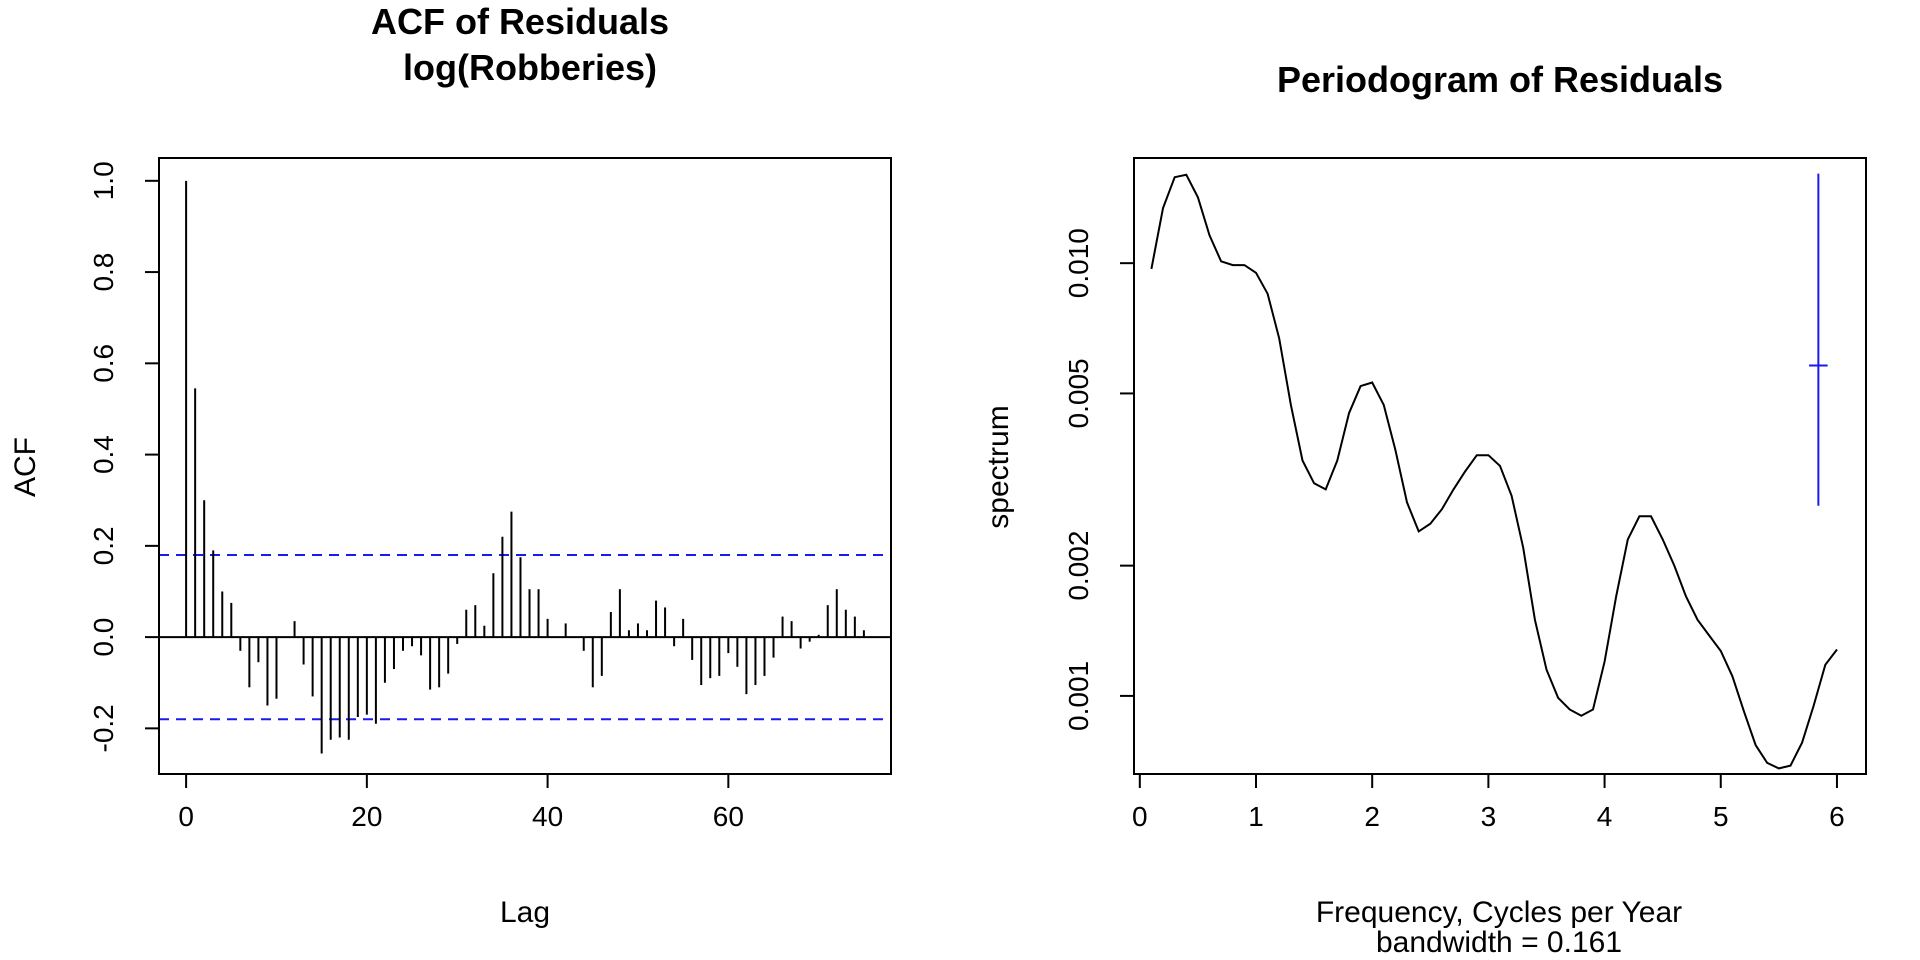  Describe the element at coordinates (1078, 263) in the screenshot. I see `periodogram-y-tick-label: 0.010` at that location.